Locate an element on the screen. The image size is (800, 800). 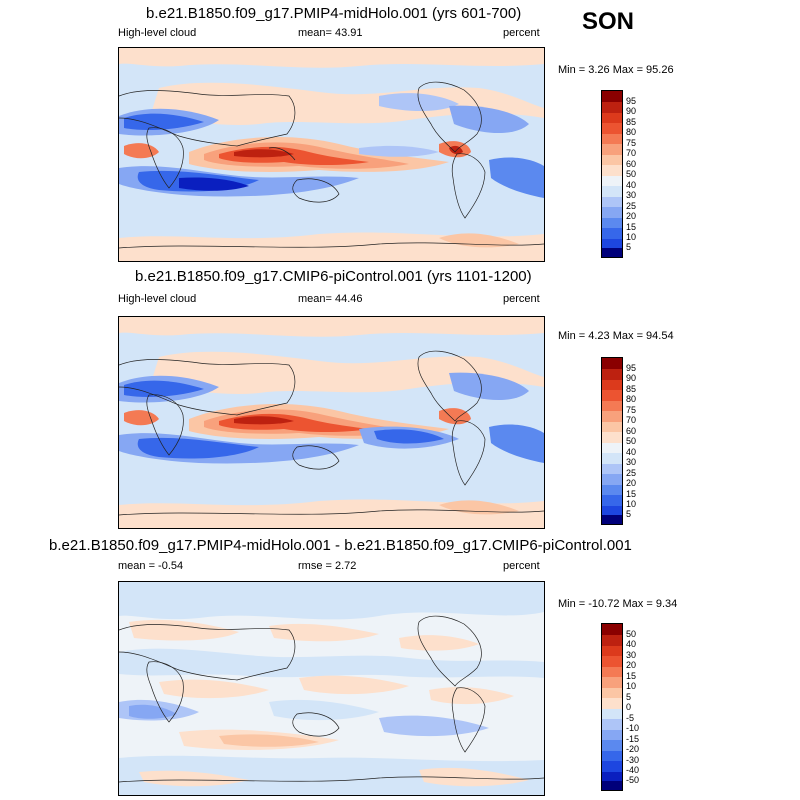
panel-2-minmax-label: Min = 4.23 Max = 94.54 is located at coordinates (616, 336).